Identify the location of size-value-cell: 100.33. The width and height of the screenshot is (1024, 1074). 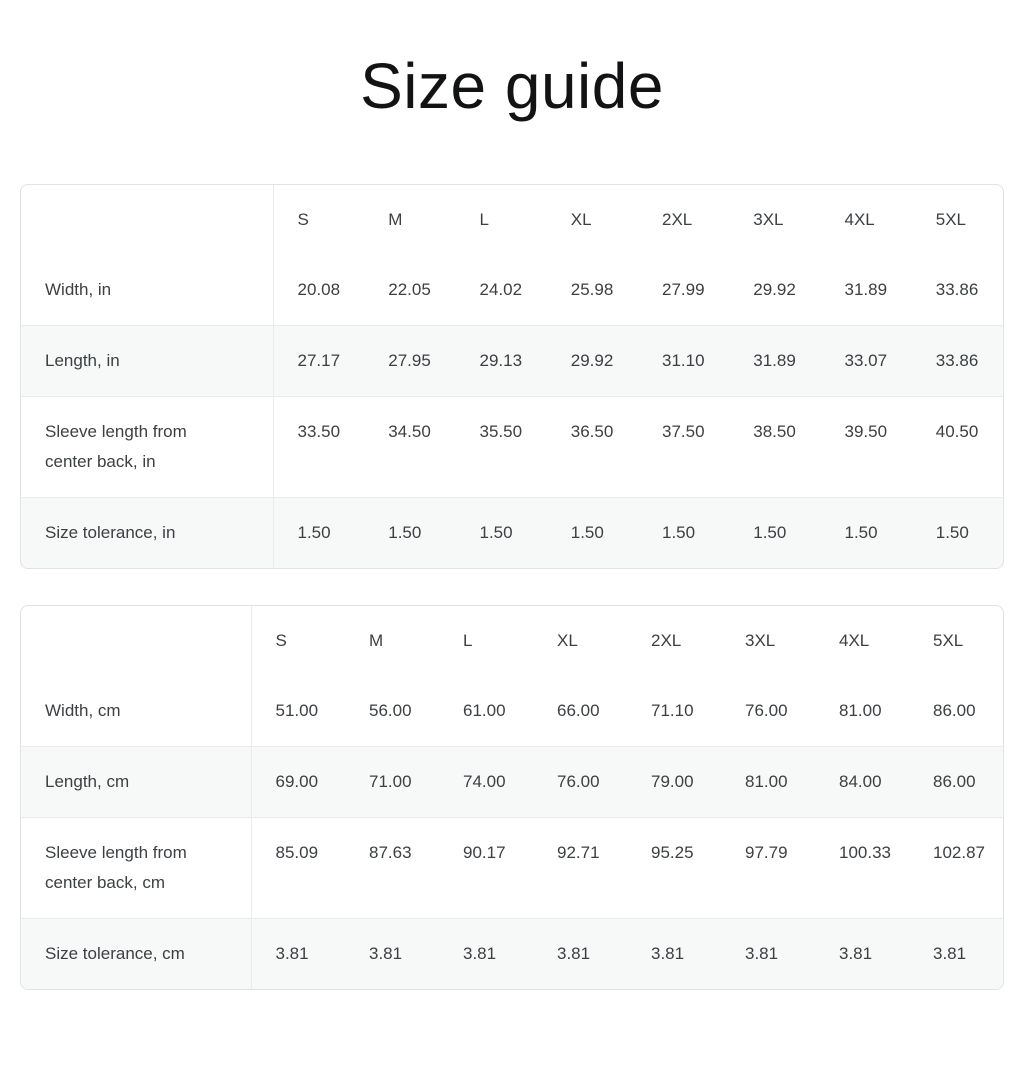
(862, 868).